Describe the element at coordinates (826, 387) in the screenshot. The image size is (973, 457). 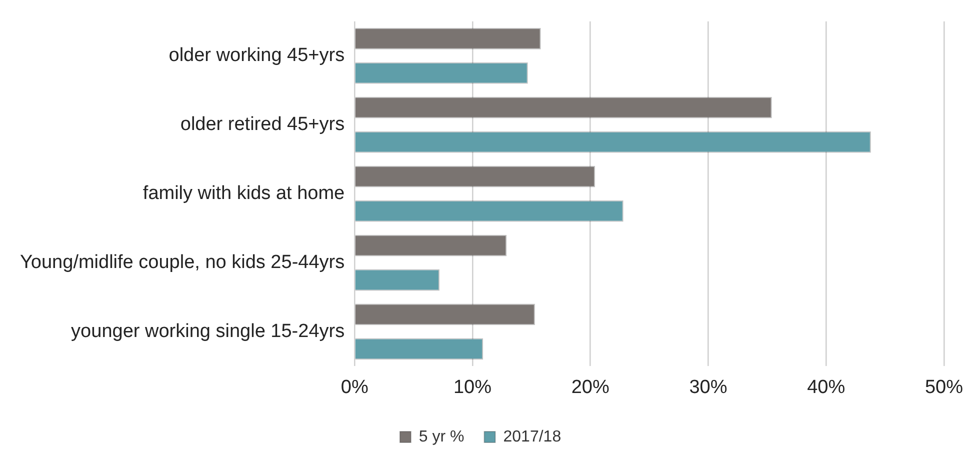
I see `x-tick-label: 40%` at that location.